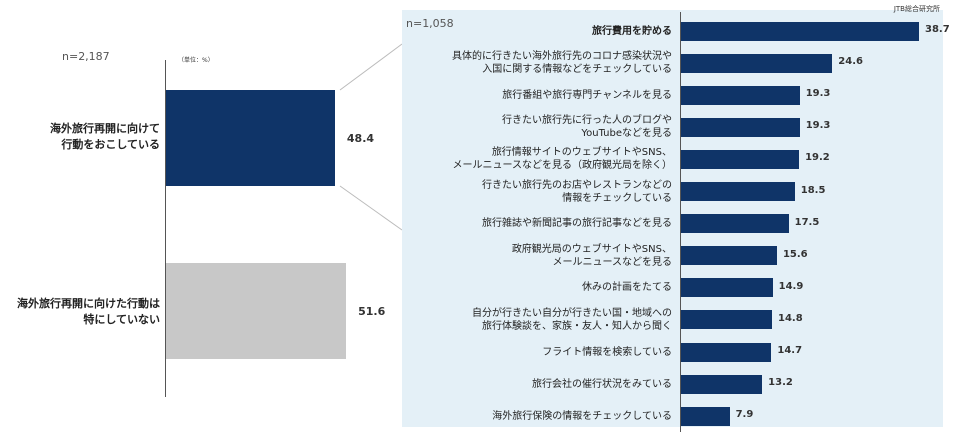 This screenshot has height=438, width=960. I want to click on right-bar-value: 17.5, so click(807, 222).